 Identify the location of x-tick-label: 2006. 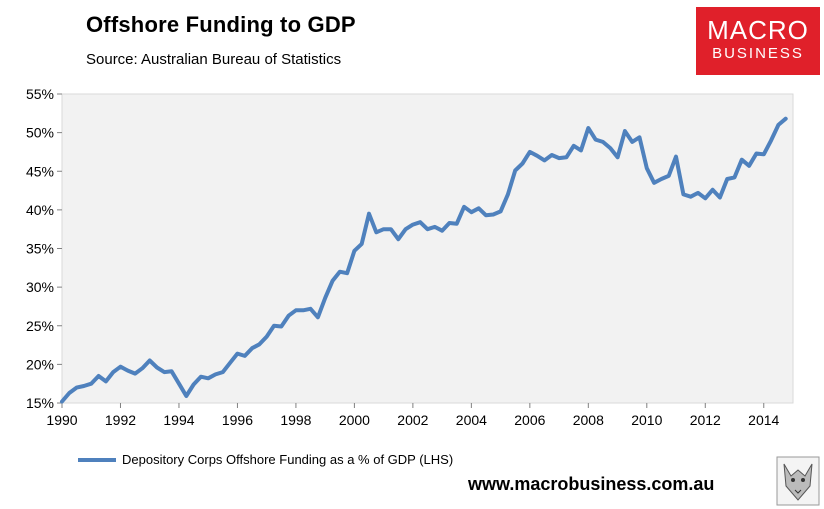
(529, 420).